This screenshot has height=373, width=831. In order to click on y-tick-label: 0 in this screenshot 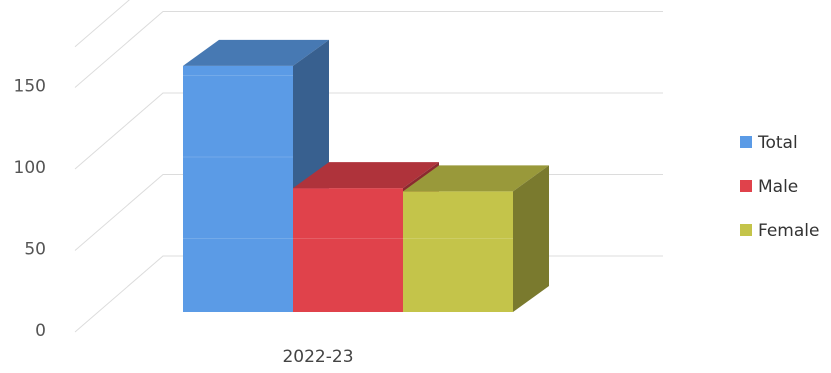, I will do `click(40, 331)`.